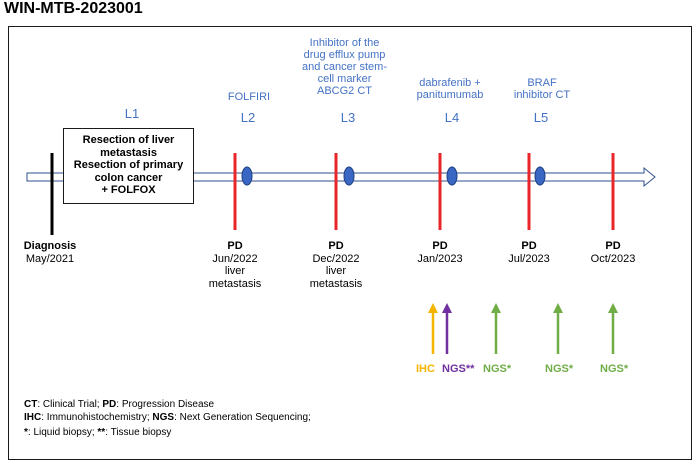 The width and height of the screenshot is (700, 464). I want to click on line-label-l3: L3, so click(348, 117).